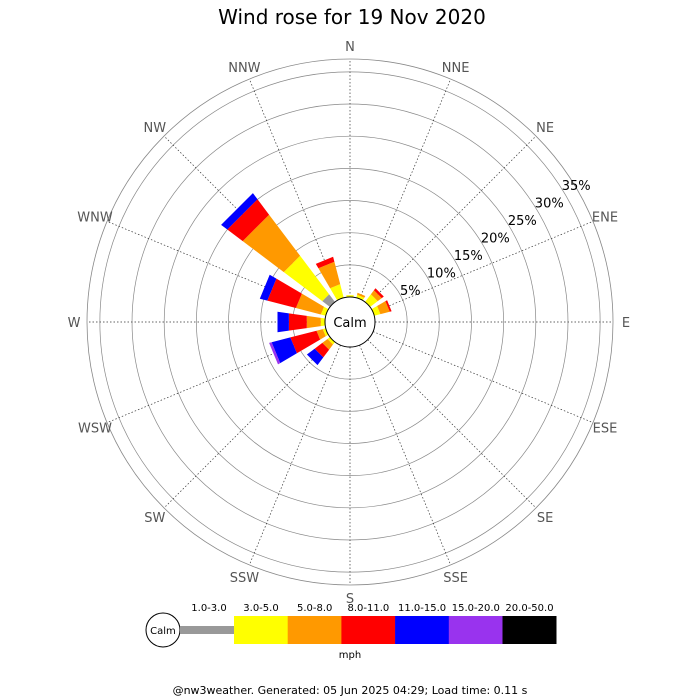 This screenshot has width=700, height=700. I want to click on calm-circle, so click(350, 322).